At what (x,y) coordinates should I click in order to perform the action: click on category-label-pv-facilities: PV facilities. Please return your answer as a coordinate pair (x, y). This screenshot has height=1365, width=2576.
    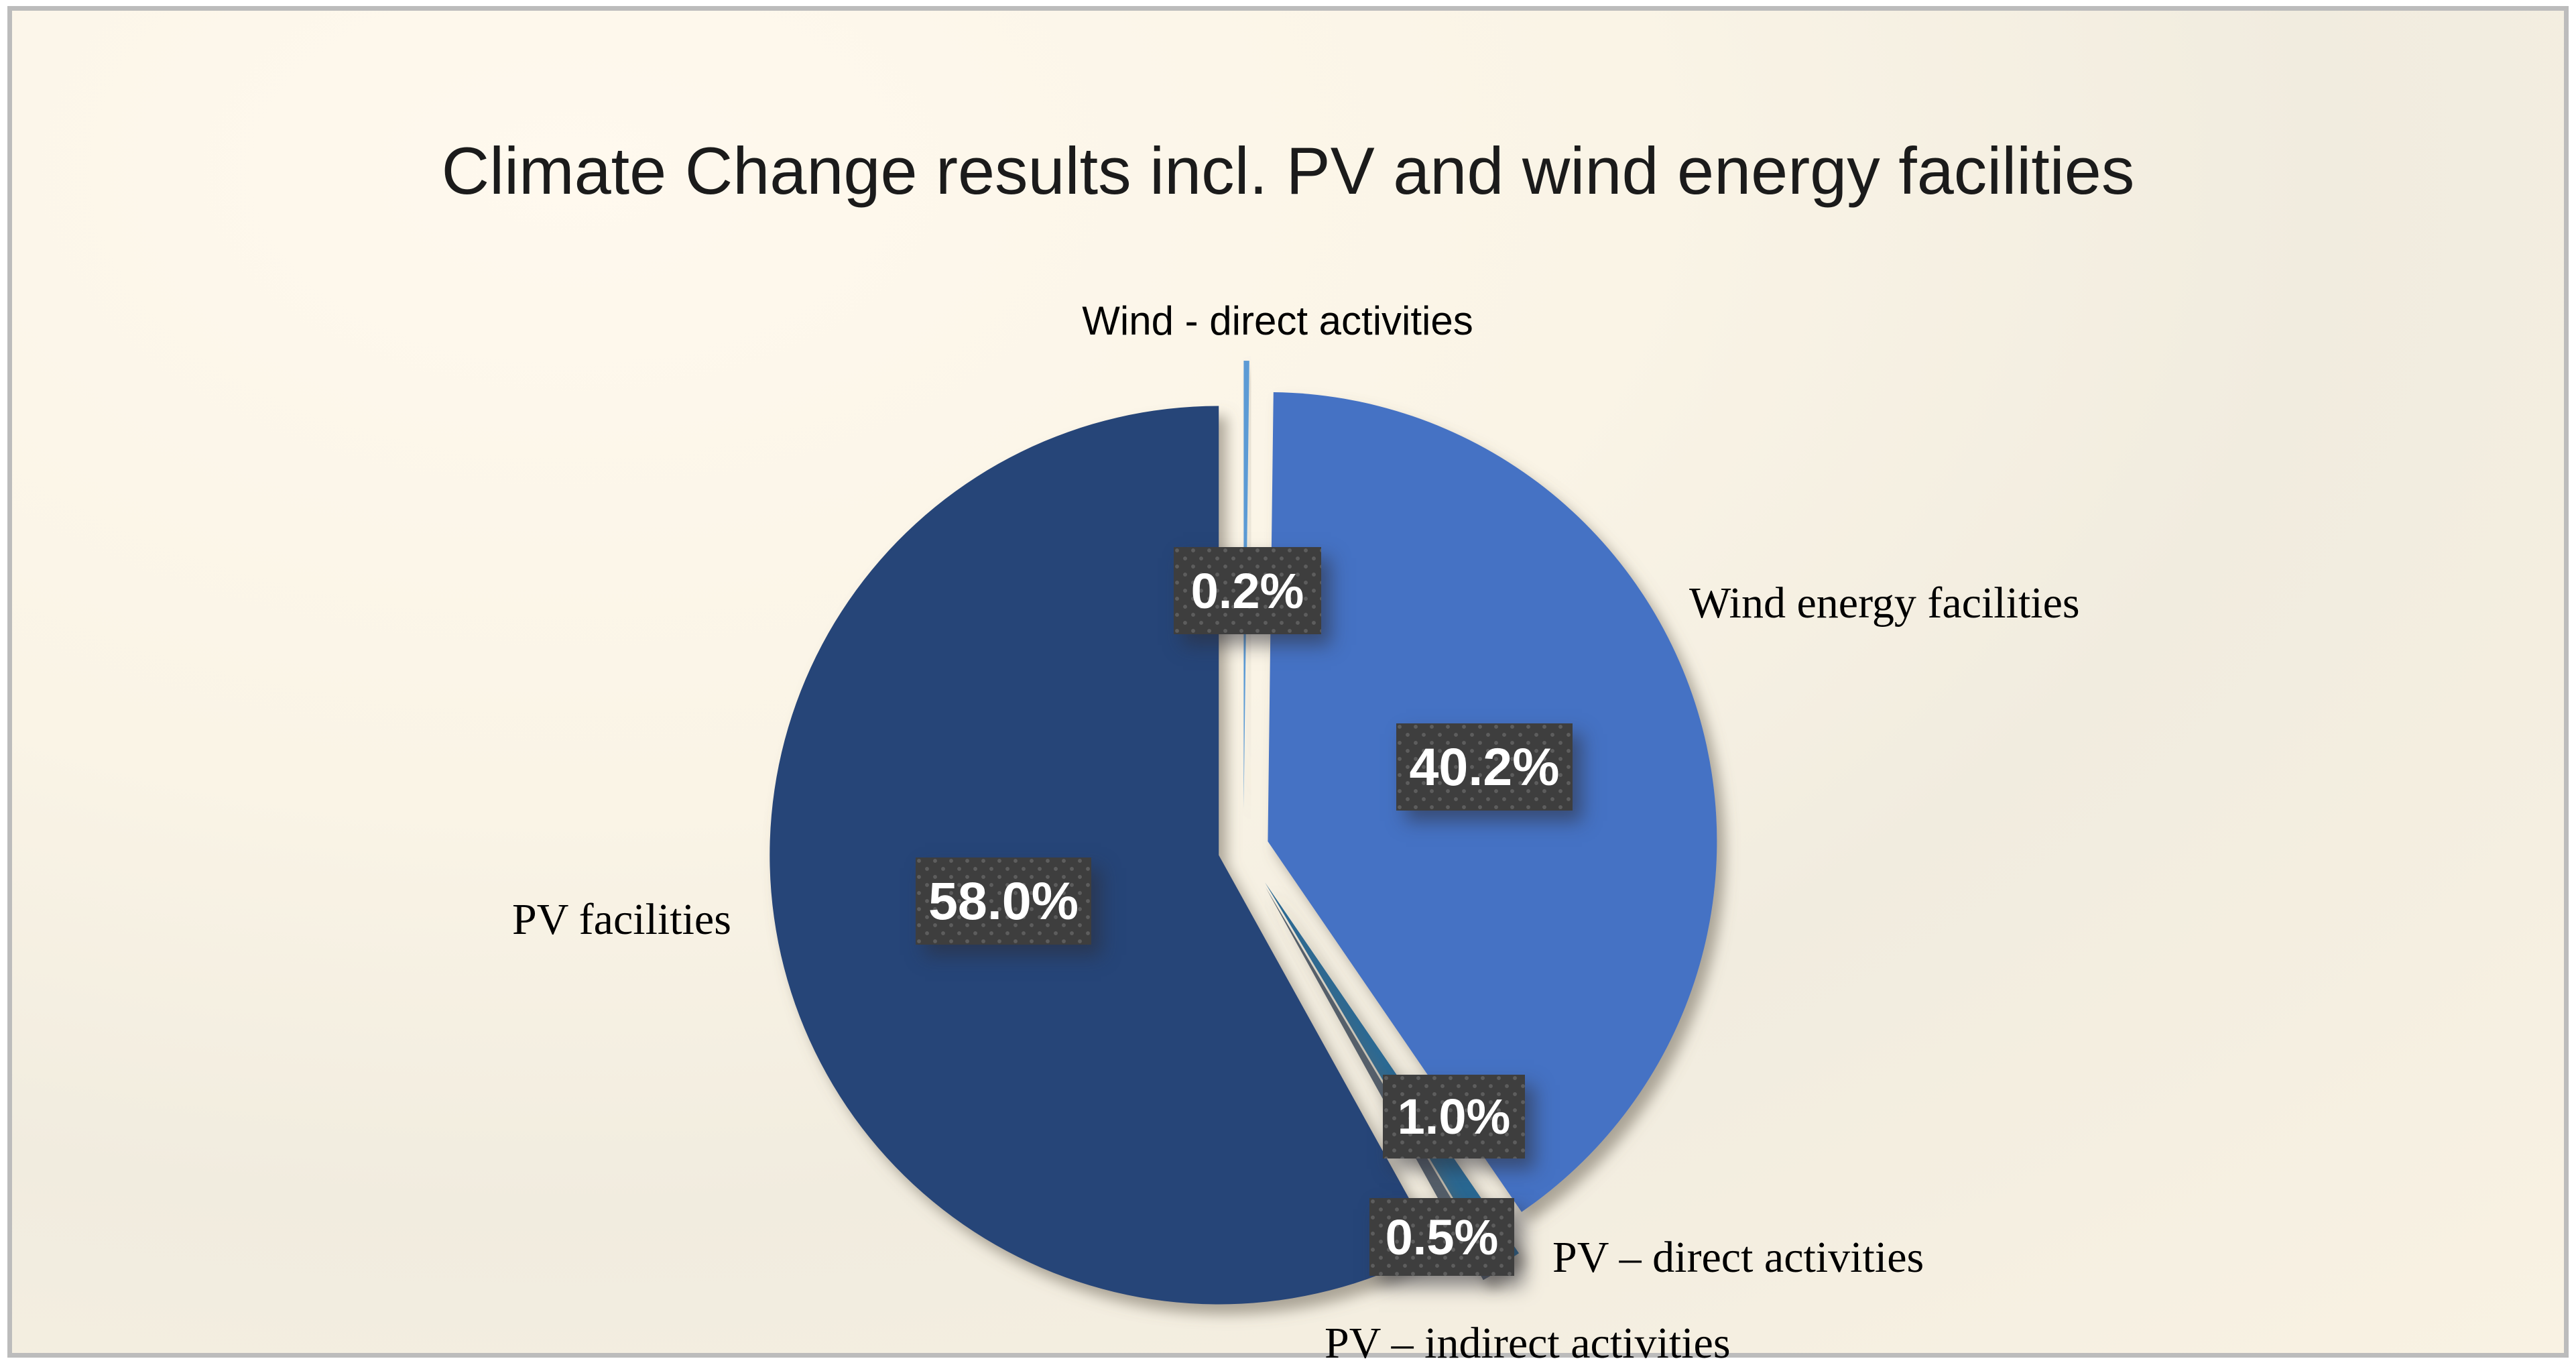
    Looking at the image, I should click on (621, 919).